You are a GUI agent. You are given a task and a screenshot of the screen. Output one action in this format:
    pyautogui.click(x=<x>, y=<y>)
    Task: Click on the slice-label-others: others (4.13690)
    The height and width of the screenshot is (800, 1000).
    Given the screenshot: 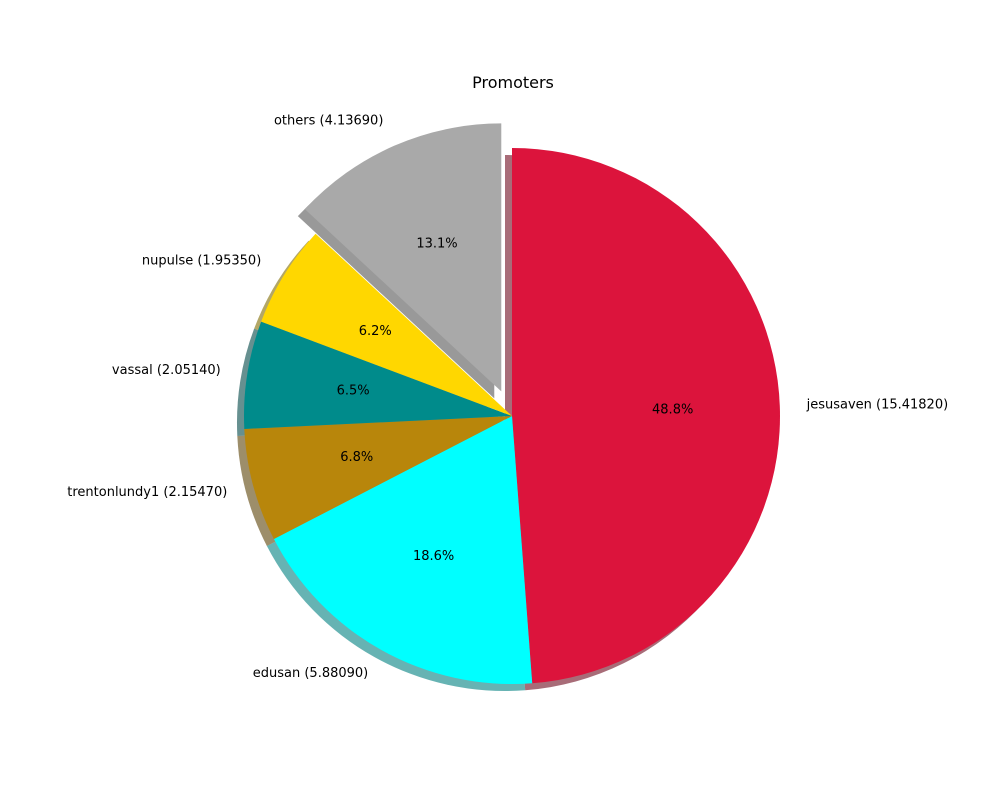 What is the action you would take?
    pyautogui.click(x=328, y=121)
    